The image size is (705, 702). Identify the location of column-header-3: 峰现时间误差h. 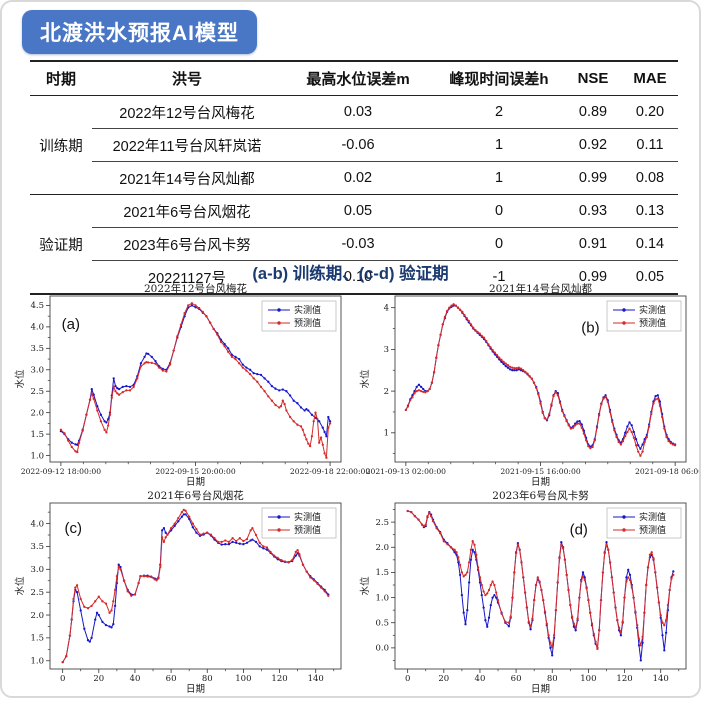
(499, 78).